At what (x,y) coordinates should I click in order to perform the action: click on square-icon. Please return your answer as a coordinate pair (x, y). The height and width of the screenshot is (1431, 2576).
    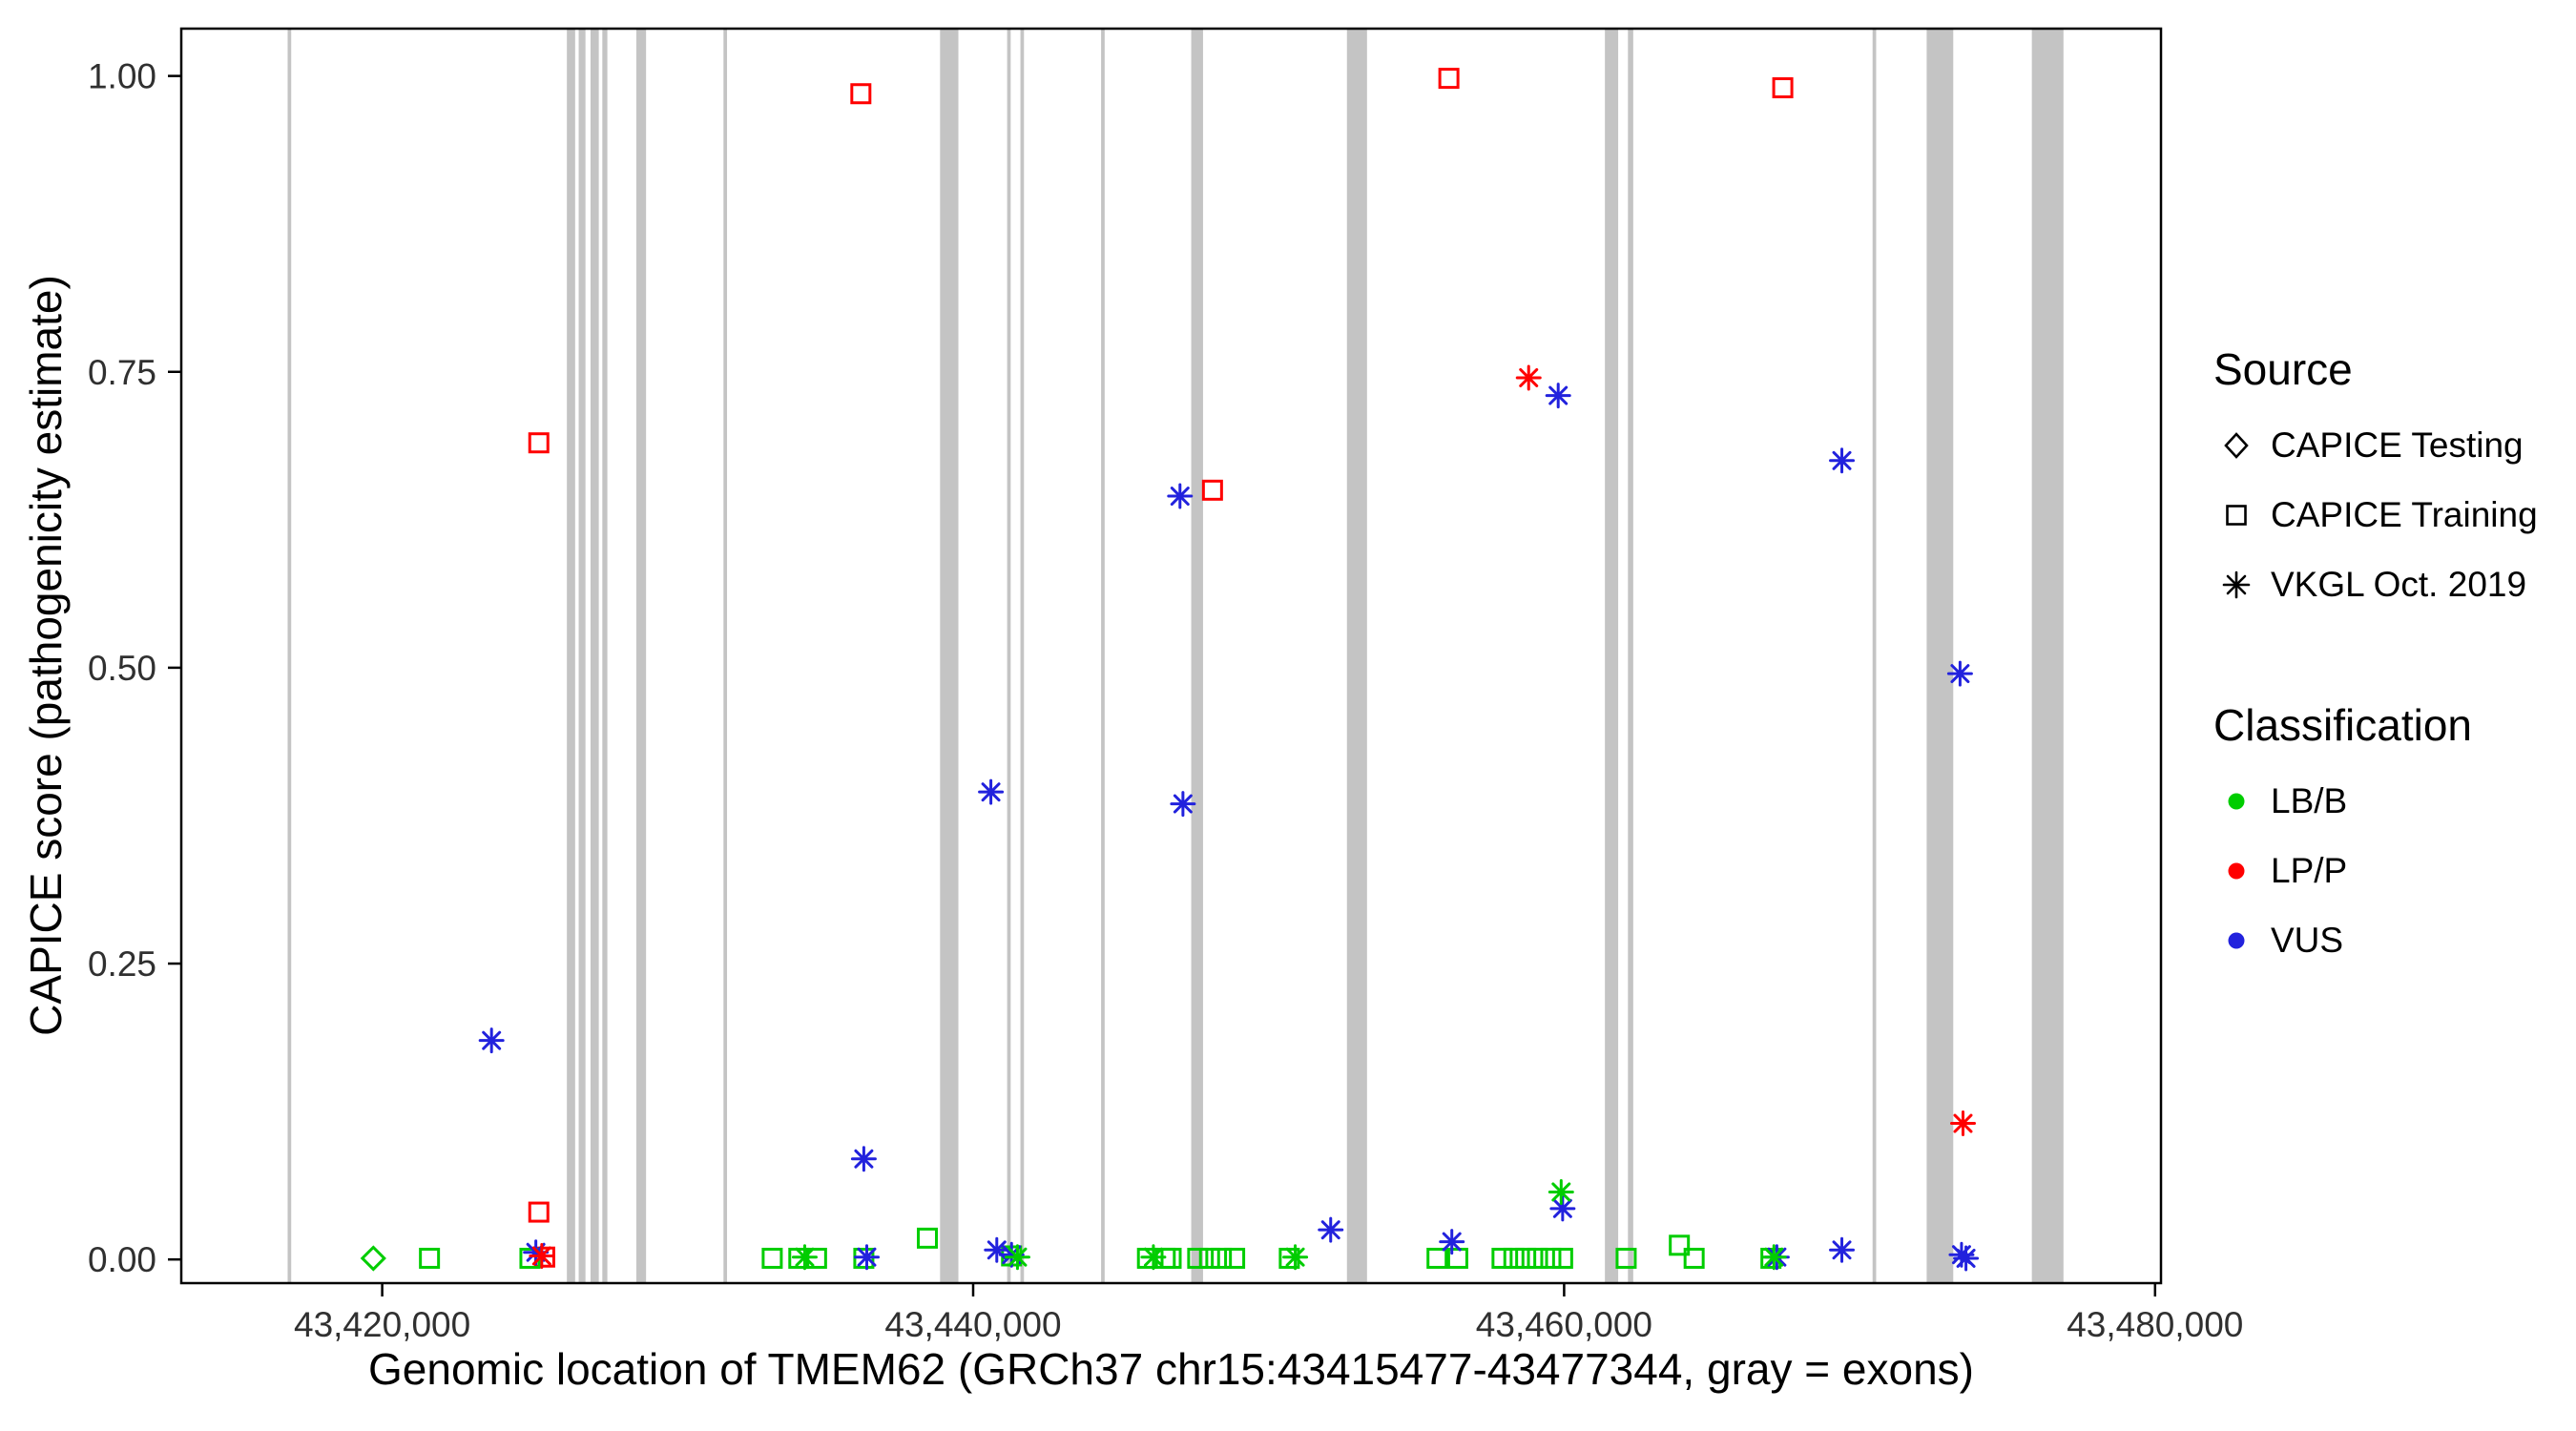
    Looking at the image, I should click on (2236, 515).